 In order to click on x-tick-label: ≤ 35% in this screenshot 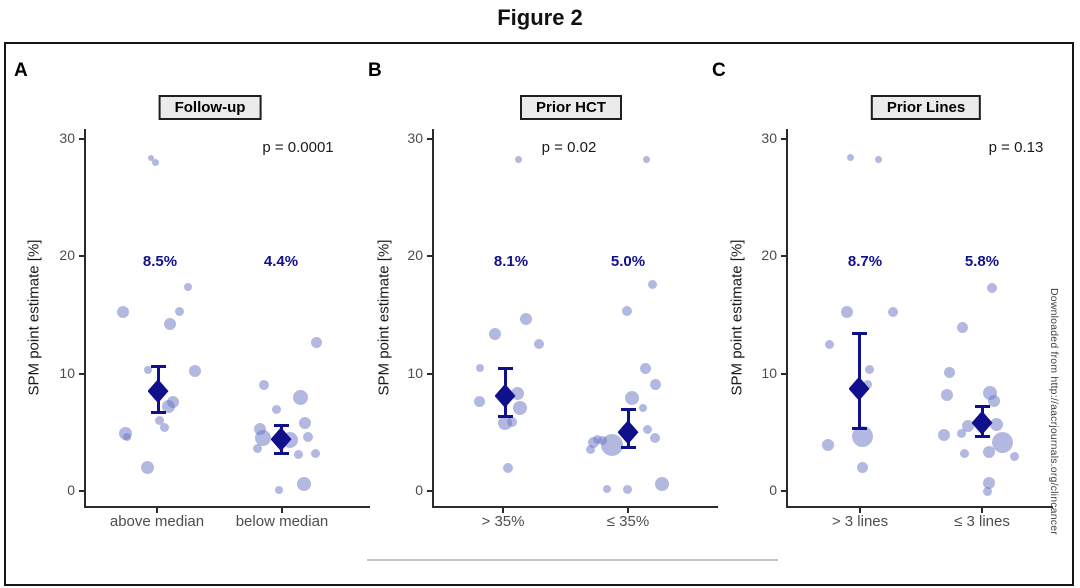, I will do `click(628, 521)`.